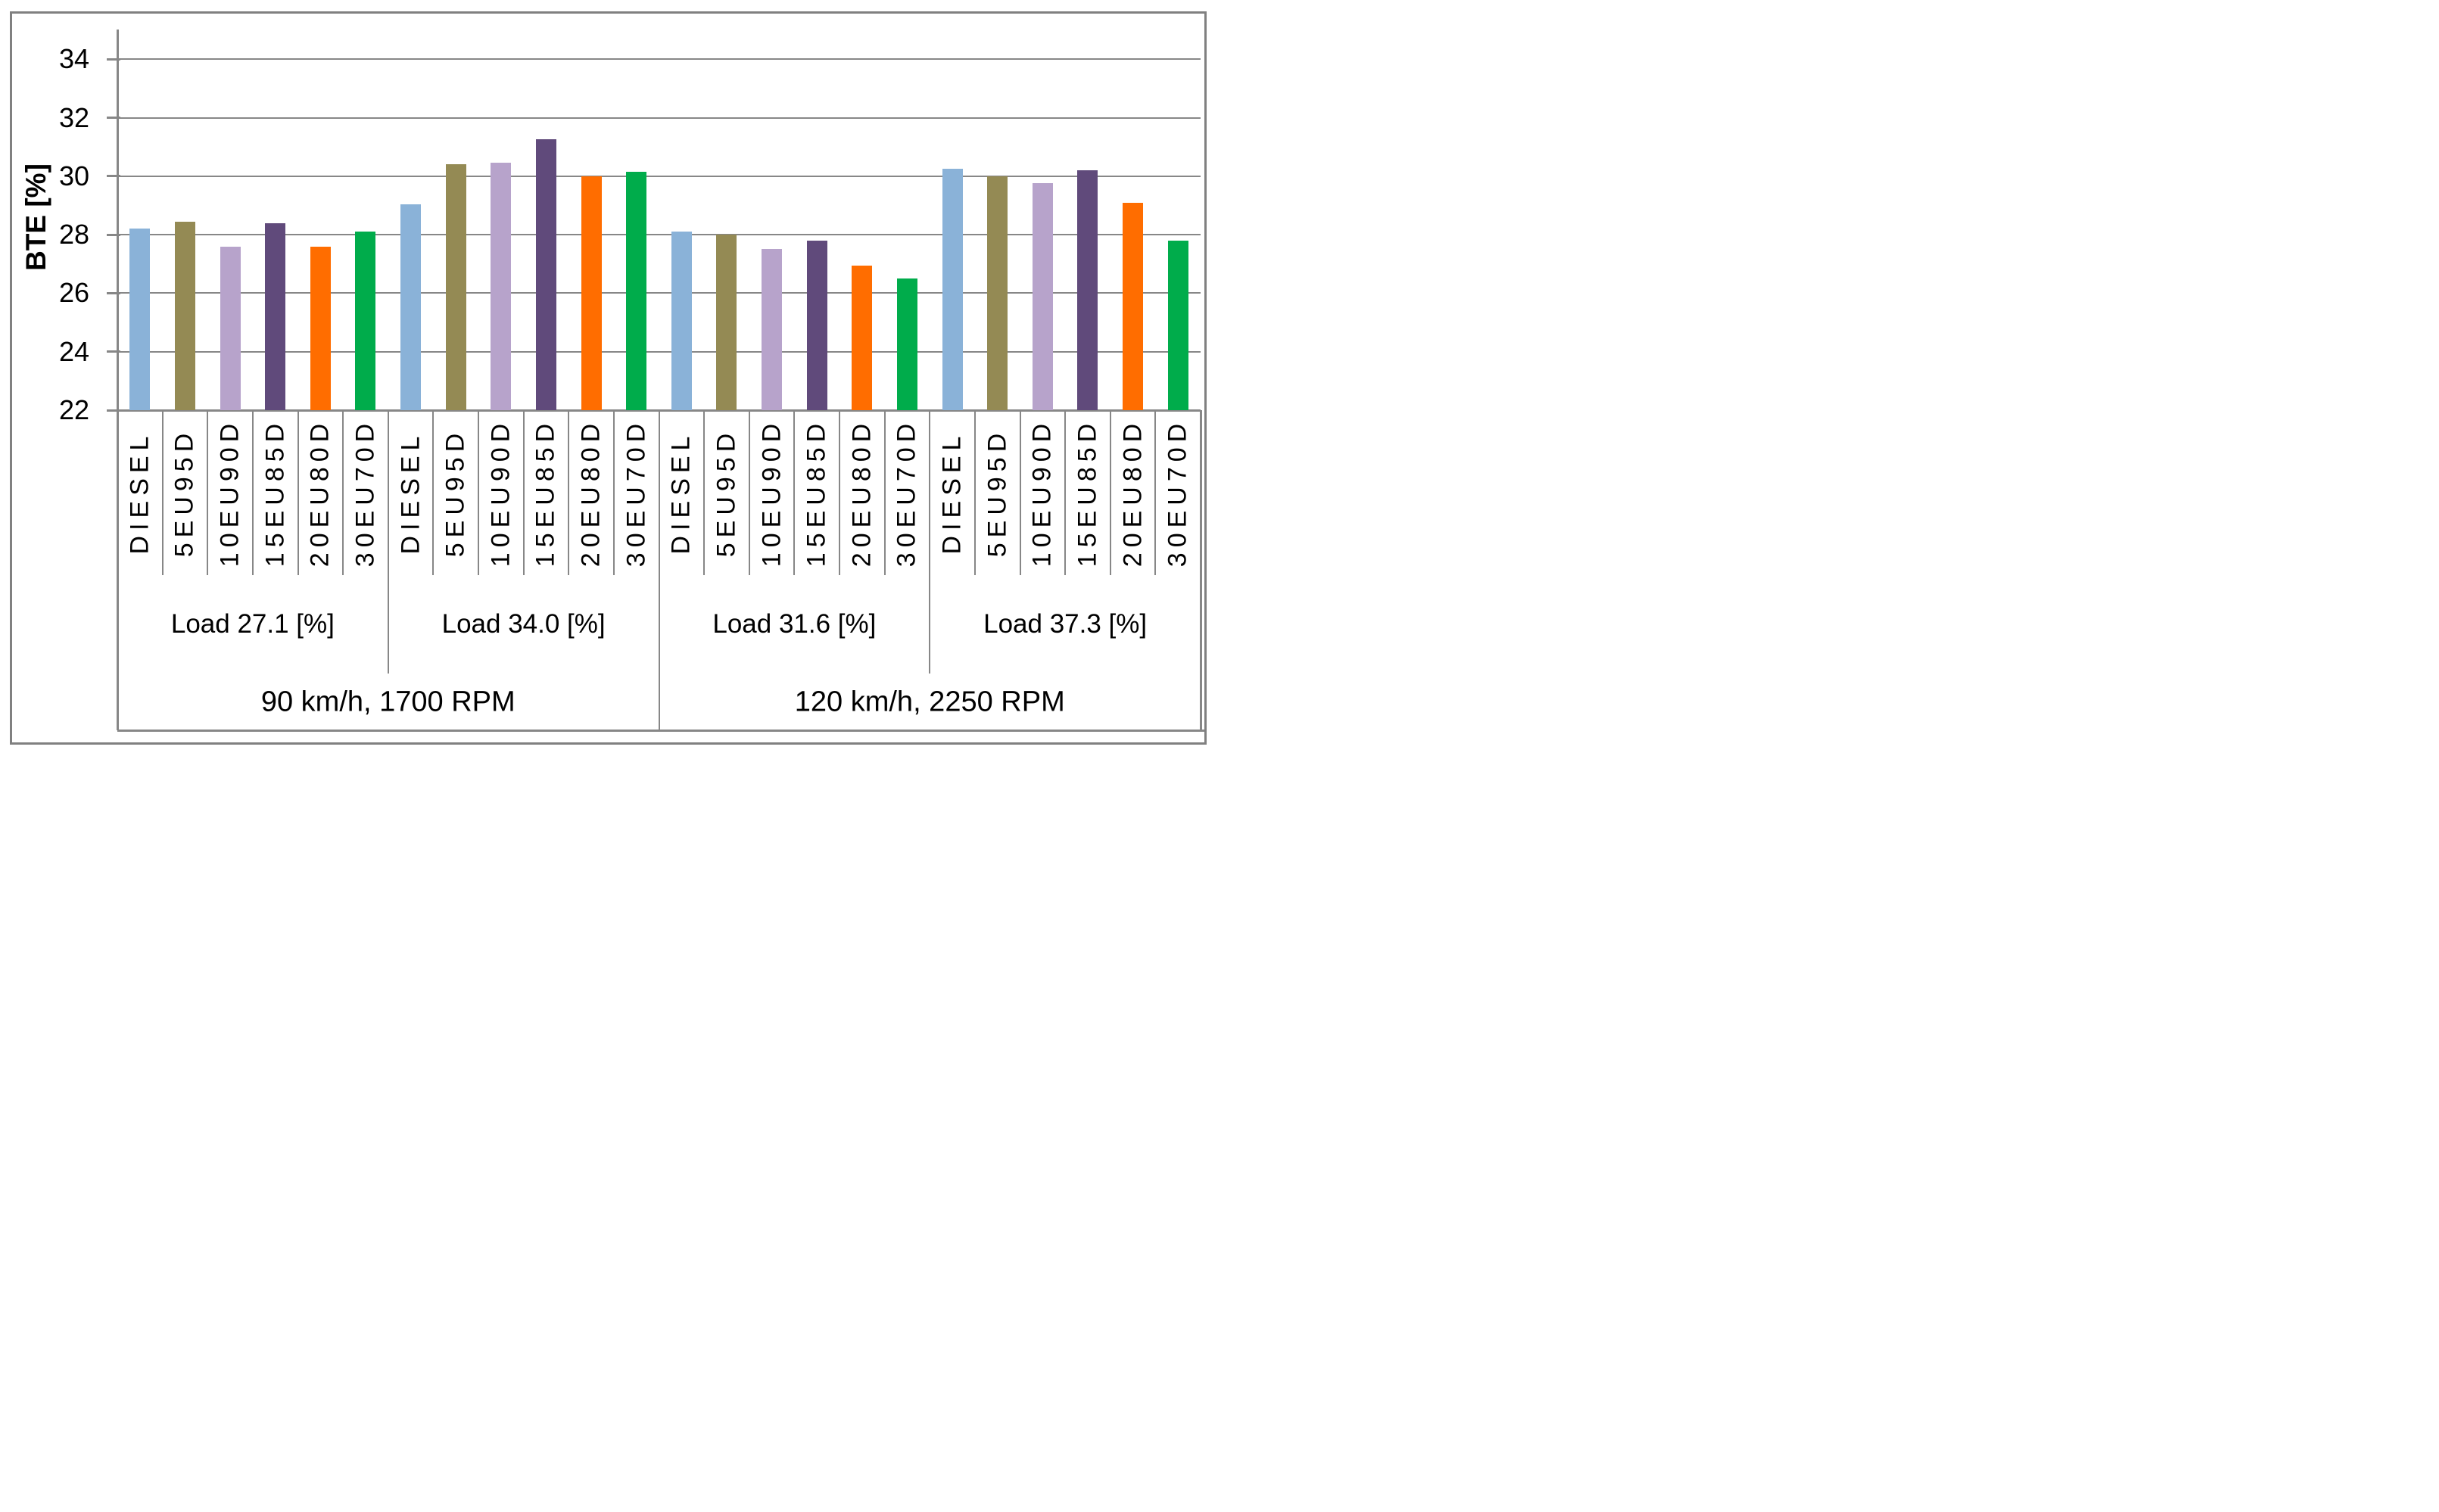  Describe the element at coordinates (320, 328) in the screenshot. I see `bar-20eu80d-group1` at that location.